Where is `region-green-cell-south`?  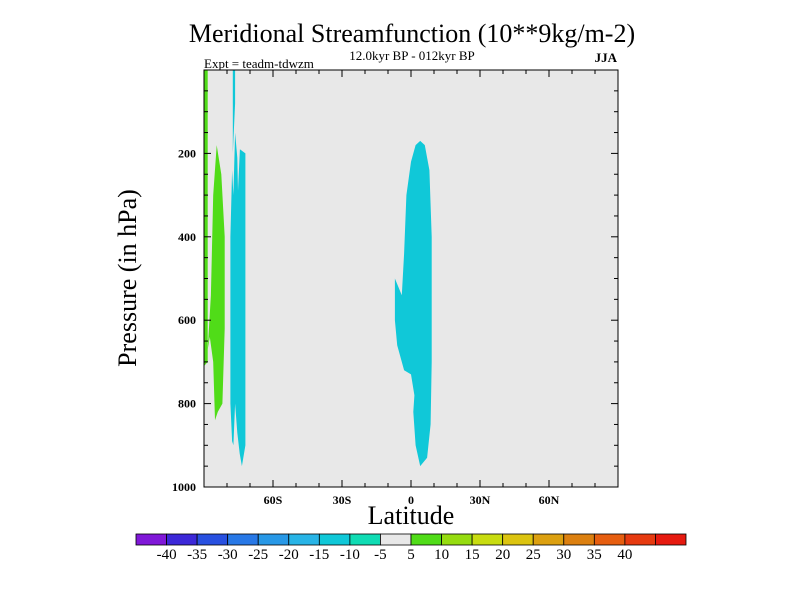
region-green-cell-south is located at coordinates (216, 283).